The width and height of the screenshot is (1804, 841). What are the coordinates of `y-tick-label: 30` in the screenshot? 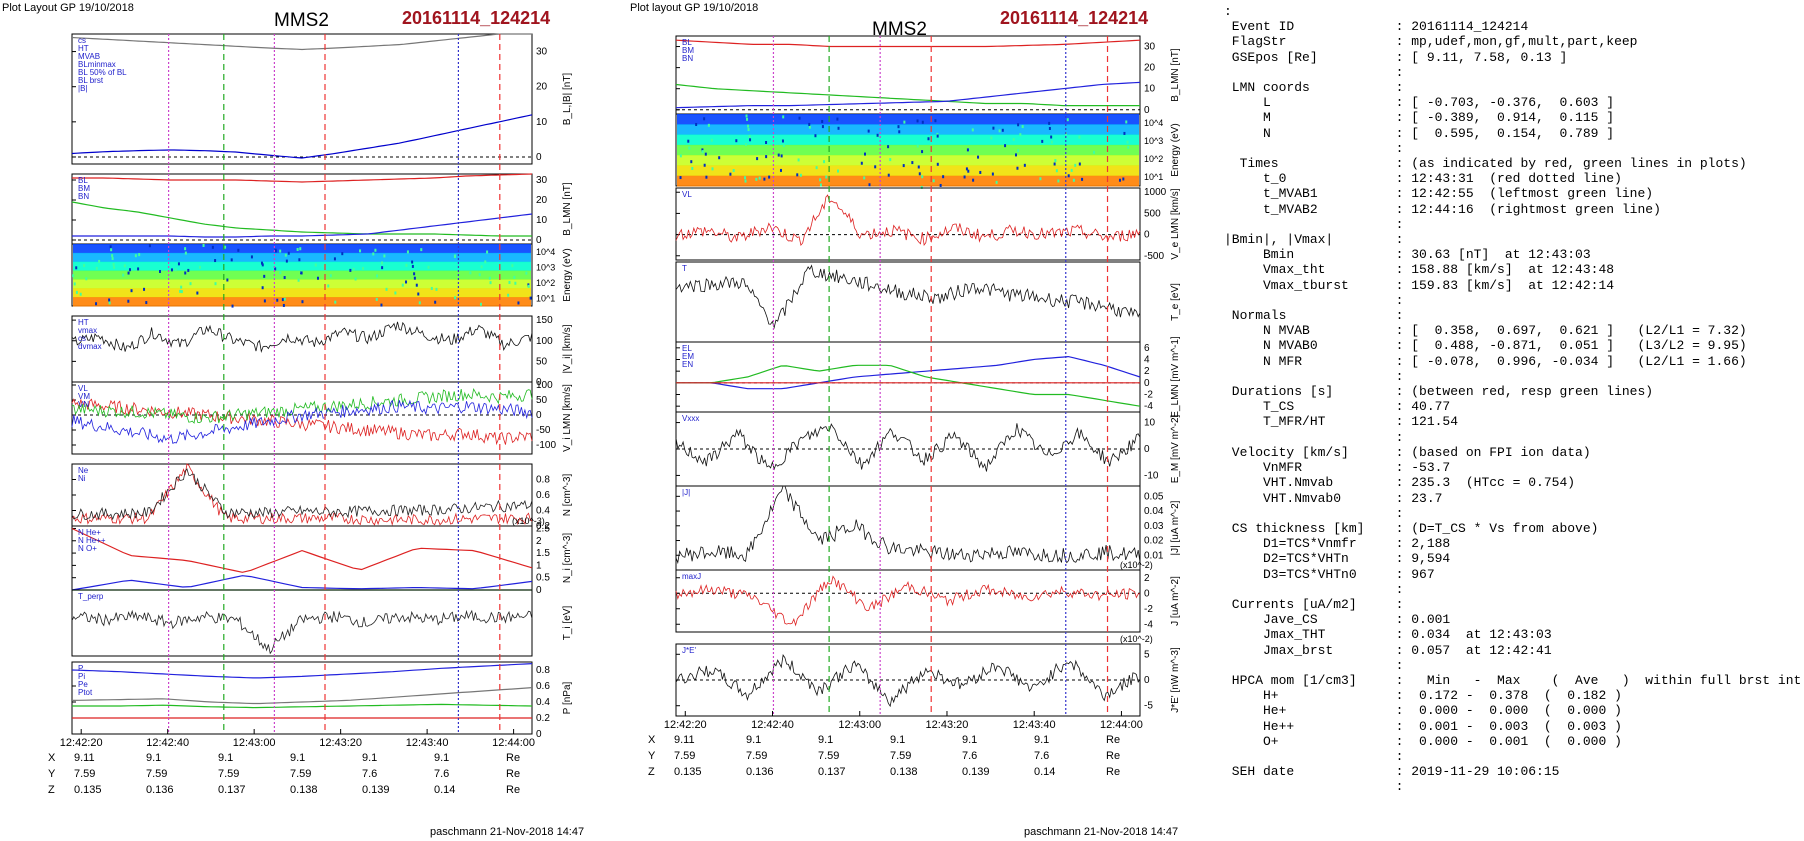 It's located at (1150, 47).